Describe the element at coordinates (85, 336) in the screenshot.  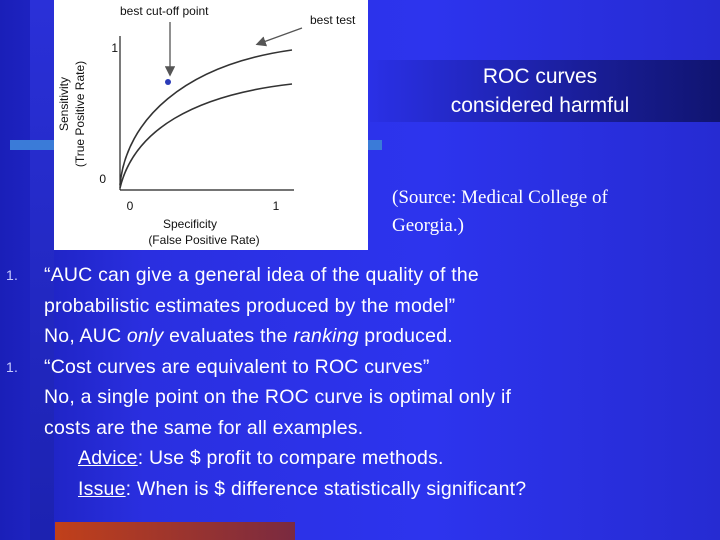
I see `bullet-1-reply-a: No, AUC` at that location.